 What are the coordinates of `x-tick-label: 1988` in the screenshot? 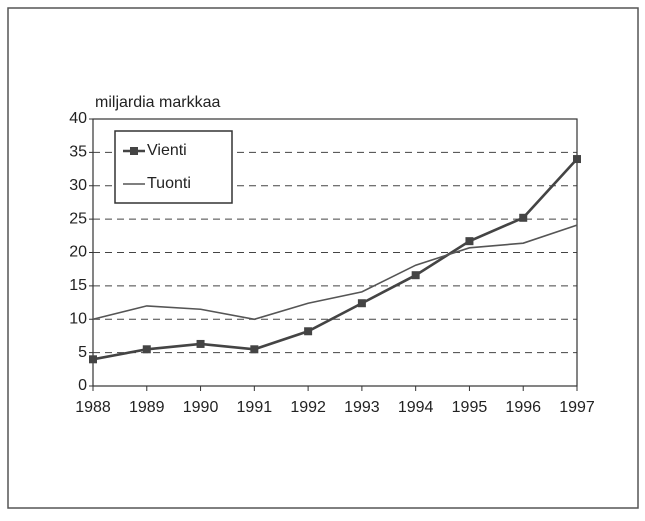 It's located at (93, 407).